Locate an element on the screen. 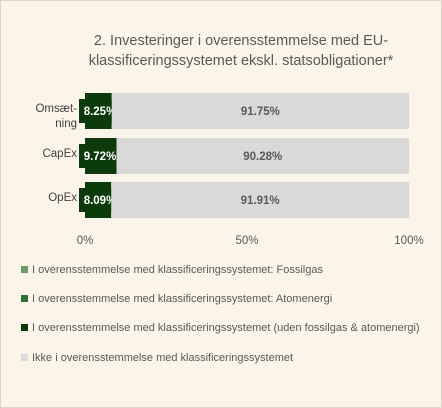 This screenshot has height=408, width=442. data-label: 91.91% is located at coordinates (260, 201).